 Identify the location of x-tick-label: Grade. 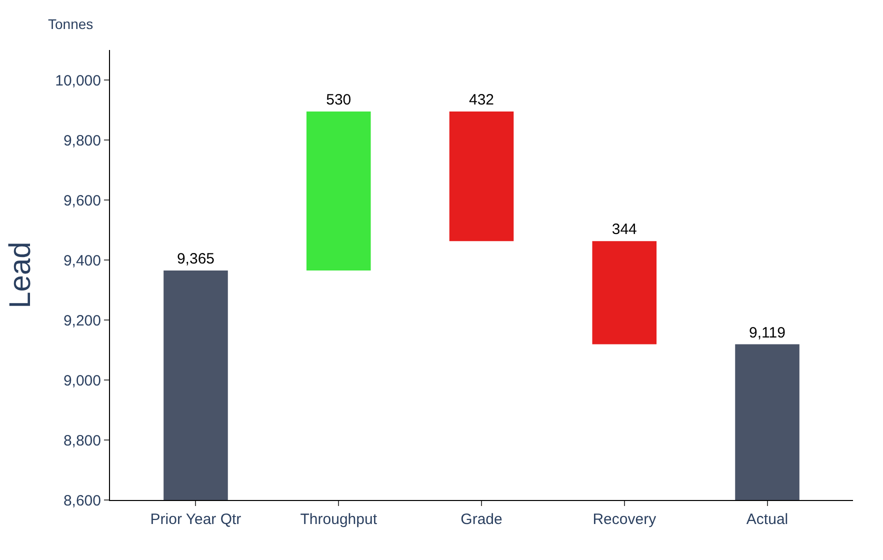
(481, 519).